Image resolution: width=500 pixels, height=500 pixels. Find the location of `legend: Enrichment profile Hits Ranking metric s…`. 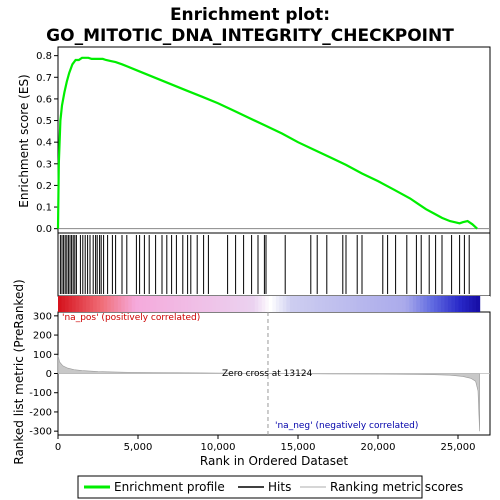

legend: Enrichment profile Hits Ranking metric s… is located at coordinates (270, 487).